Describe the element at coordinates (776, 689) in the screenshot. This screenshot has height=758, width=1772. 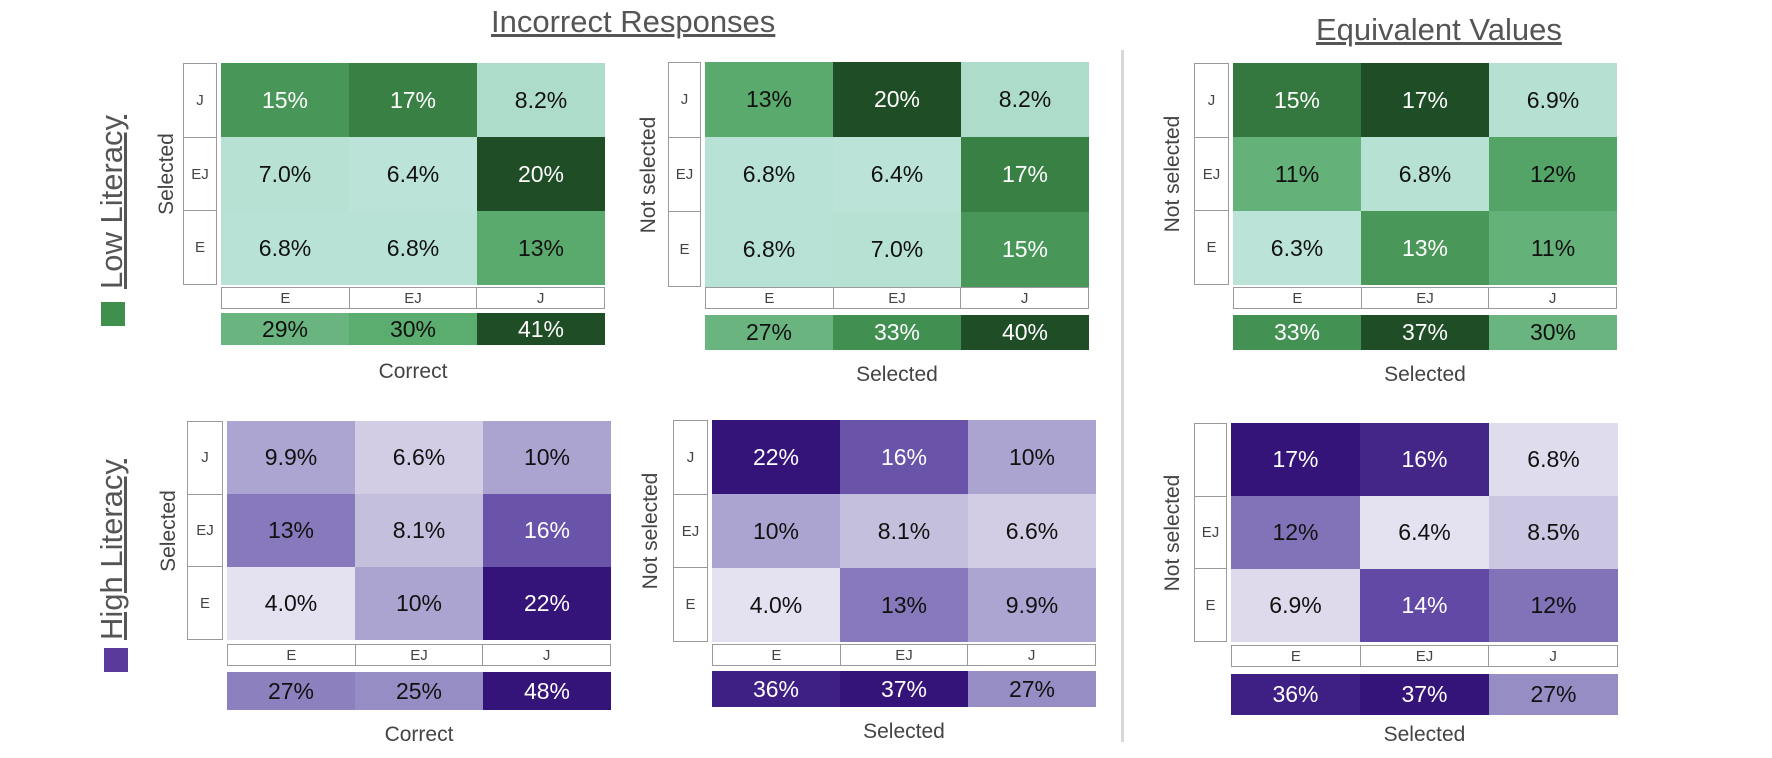
I see `column-total-cell: 36%` at that location.